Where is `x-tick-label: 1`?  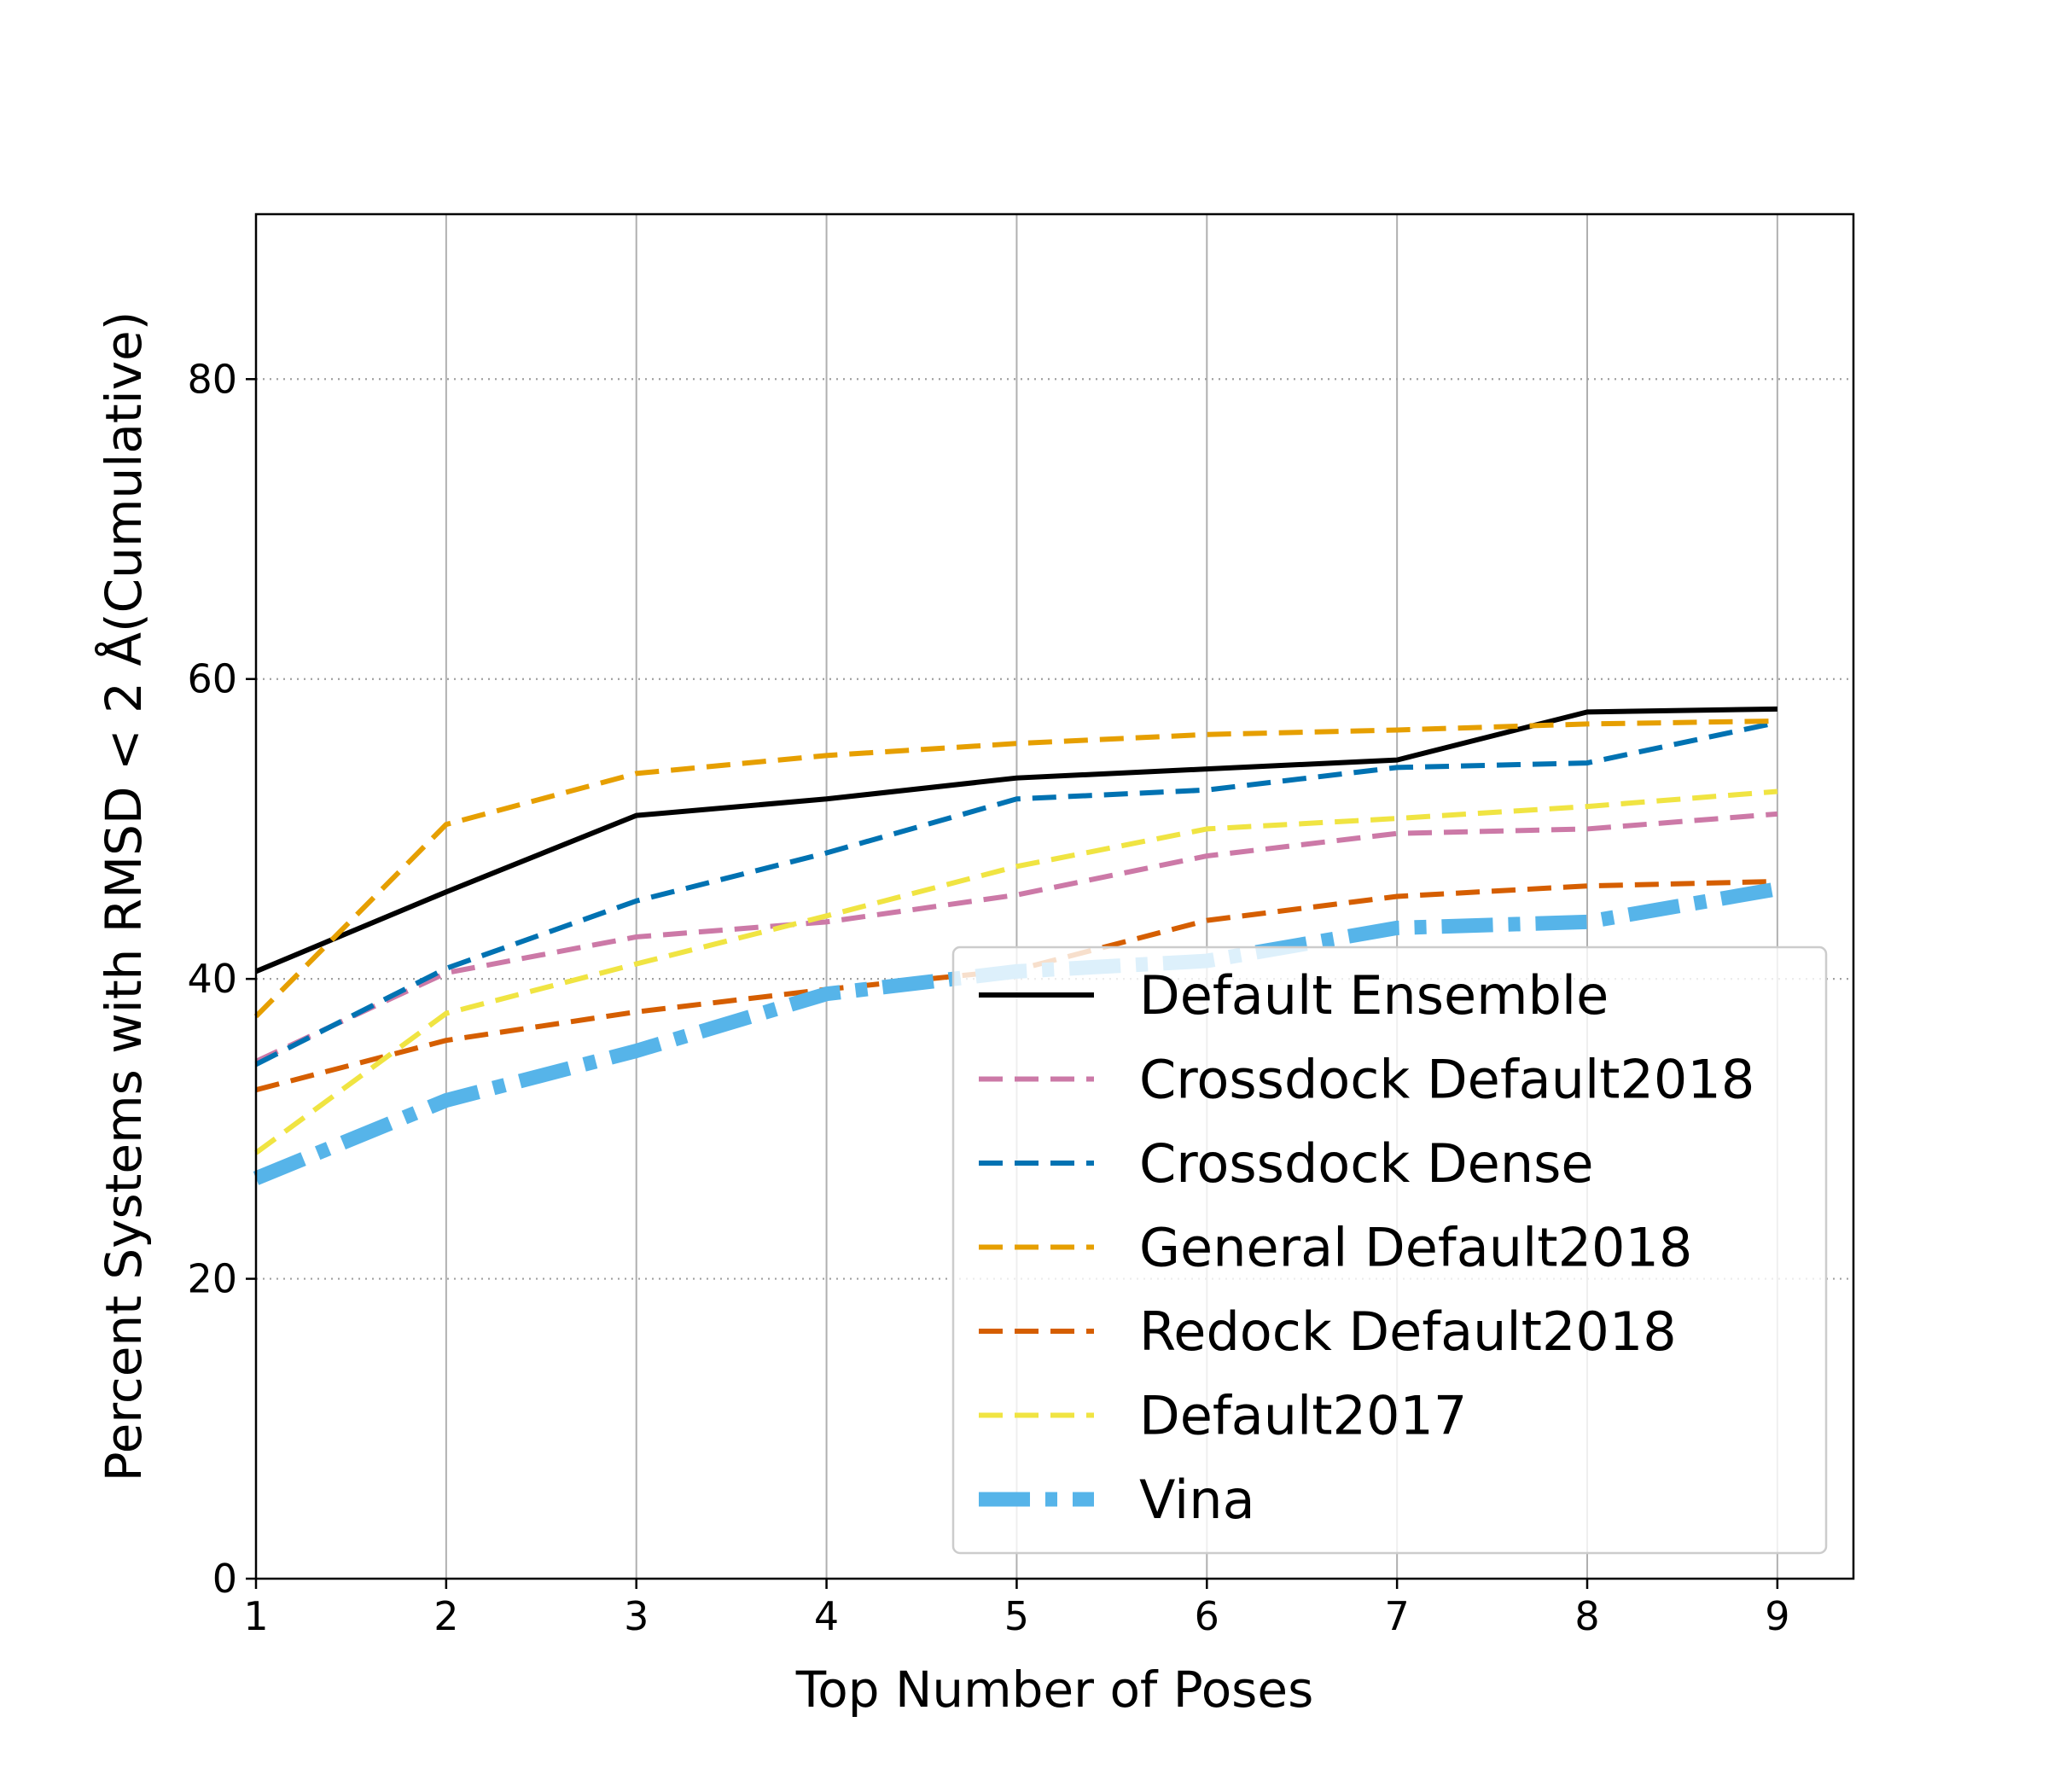 x-tick-label: 1 is located at coordinates (256, 1616).